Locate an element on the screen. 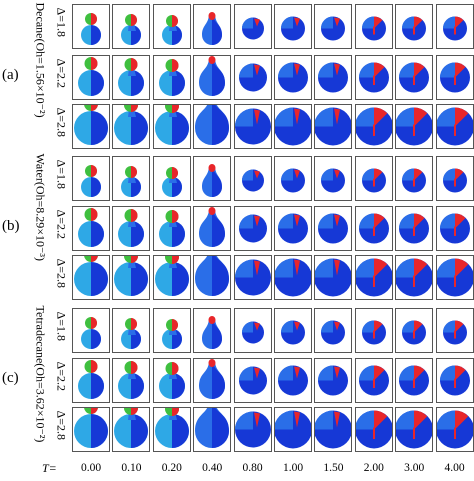 This screenshot has width=474, height=481. time-label: 2.00 is located at coordinates (373, 468).